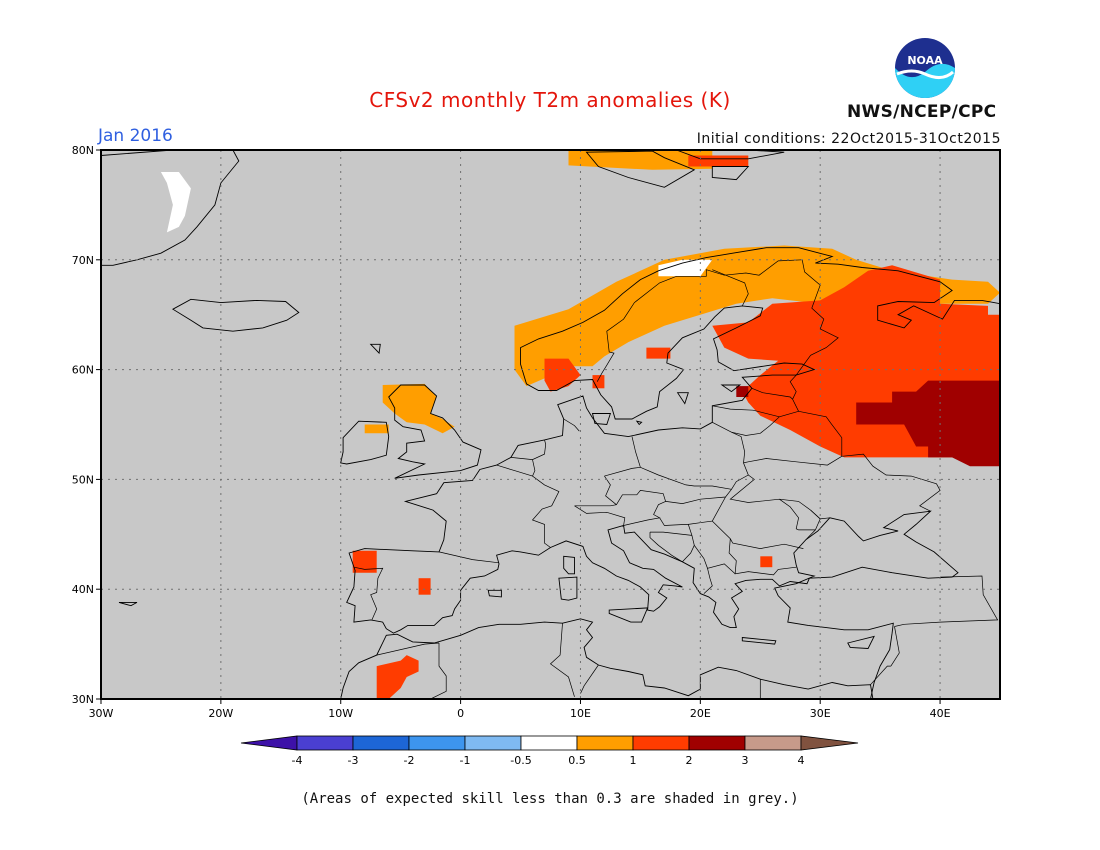  What do you see at coordinates (745, 760) in the screenshot?
I see `colorbar-tick-label: 3` at bounding box center [745, 760].